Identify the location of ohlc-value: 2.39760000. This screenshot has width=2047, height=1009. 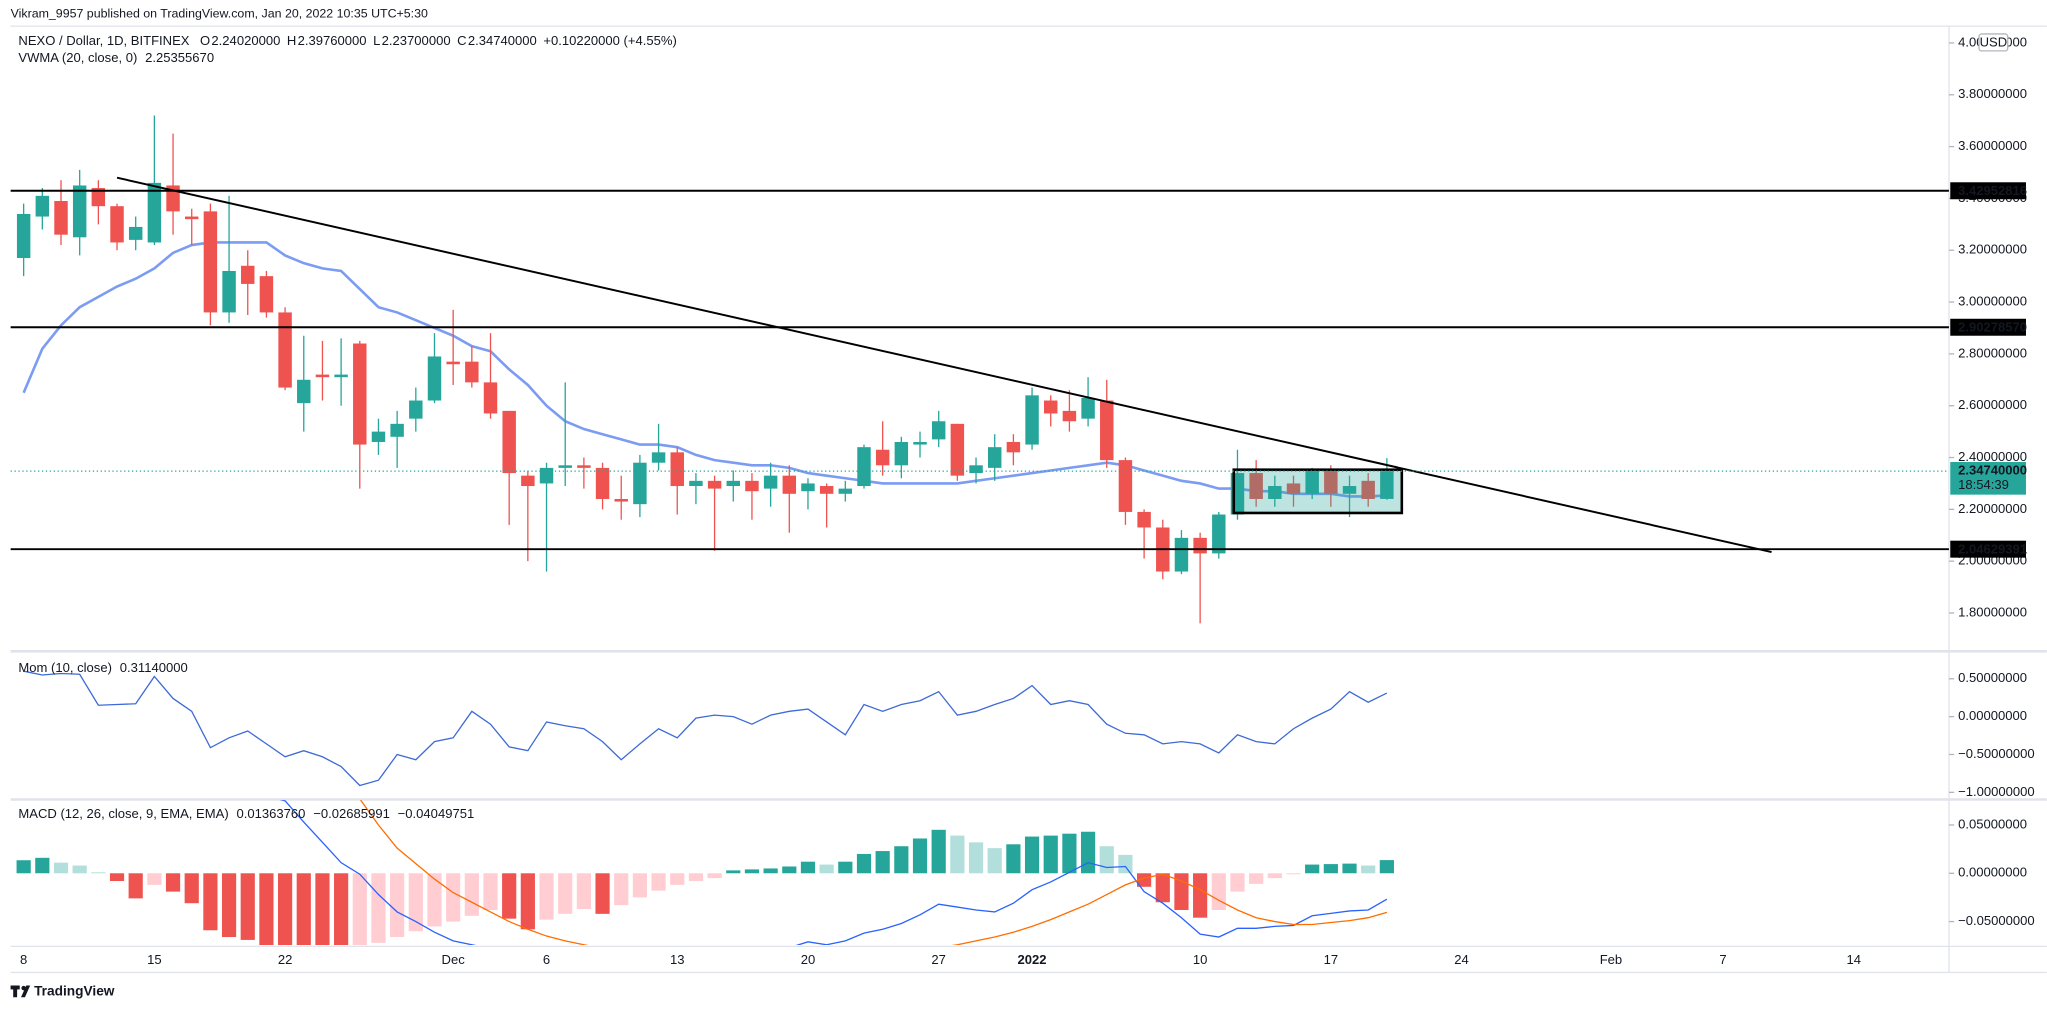
(332, 40).